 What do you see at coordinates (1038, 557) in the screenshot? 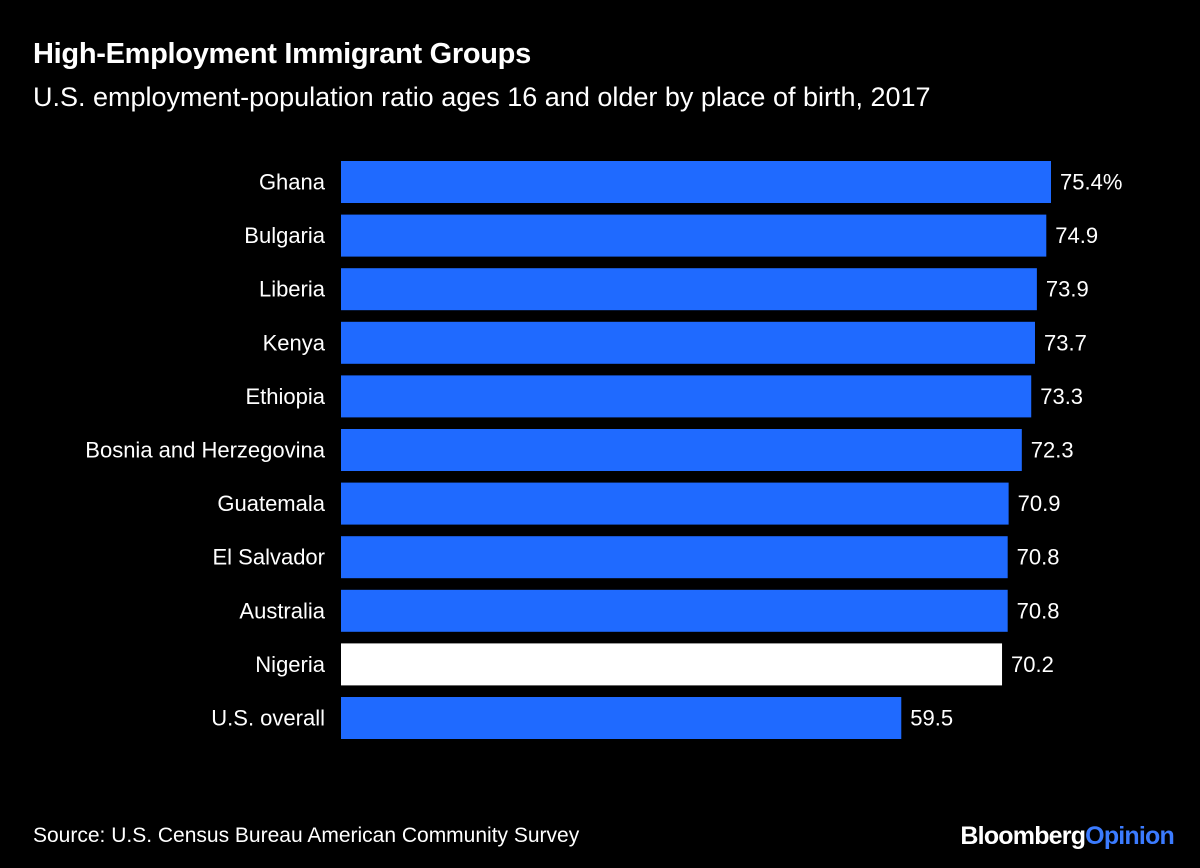
I see `value-label-el-salvador: 70.8` at bounding box center [1038, 557].